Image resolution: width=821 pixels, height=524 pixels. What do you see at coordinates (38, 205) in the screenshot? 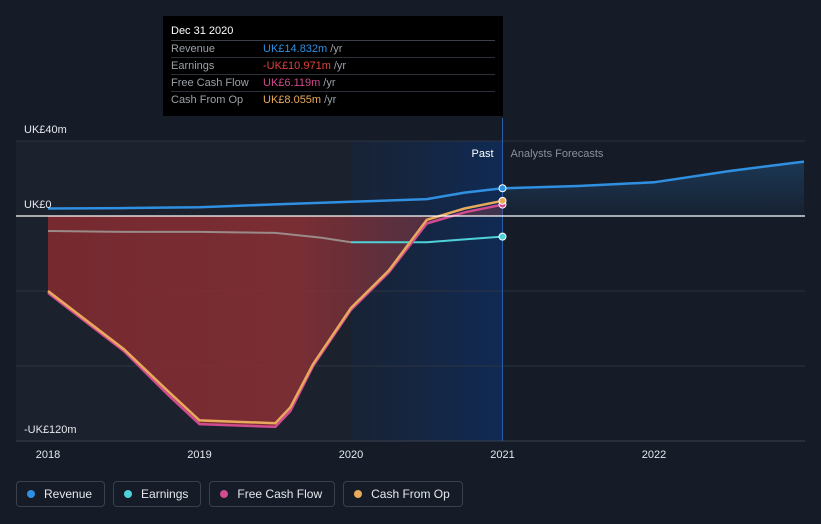
I see `y-tick-label: UK£0` at bounding box center [38, 205].